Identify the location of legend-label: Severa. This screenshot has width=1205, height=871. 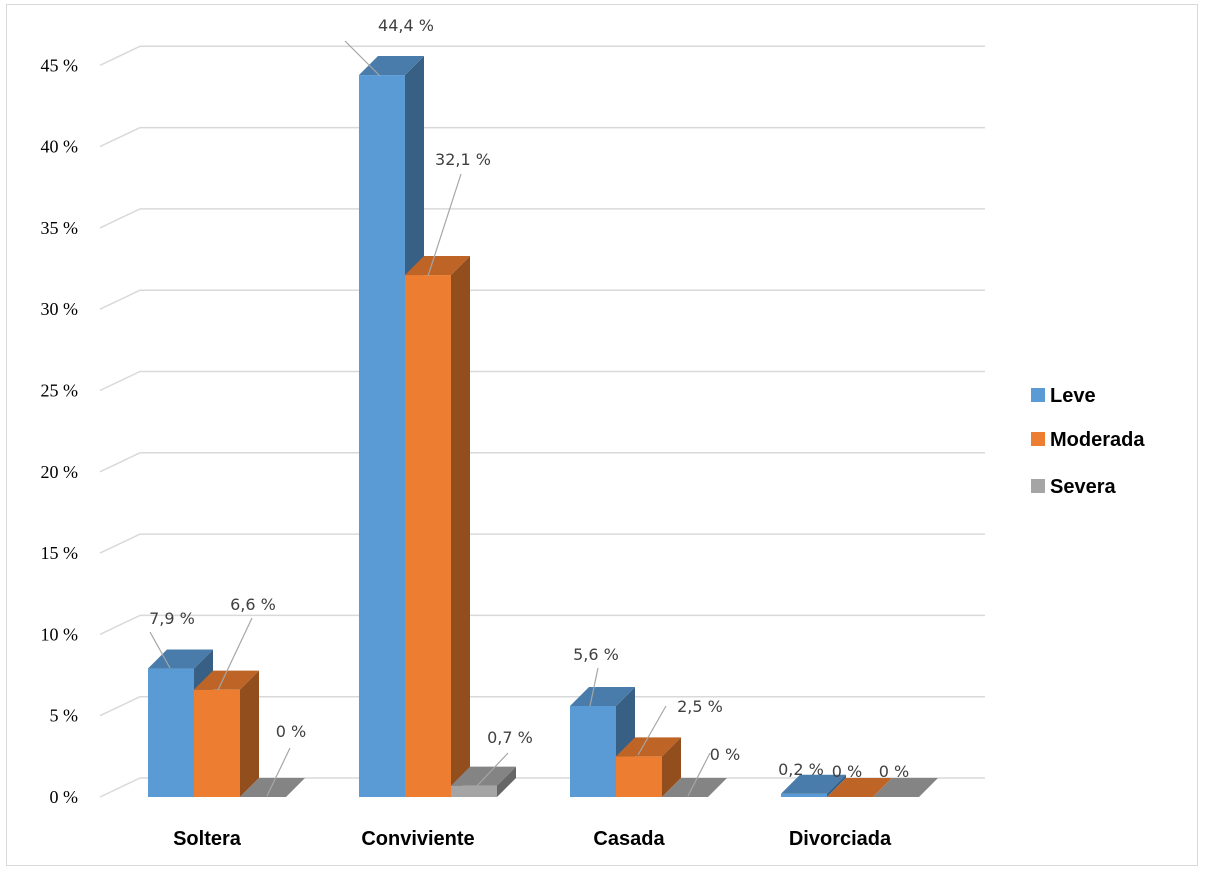
(1083, 487).